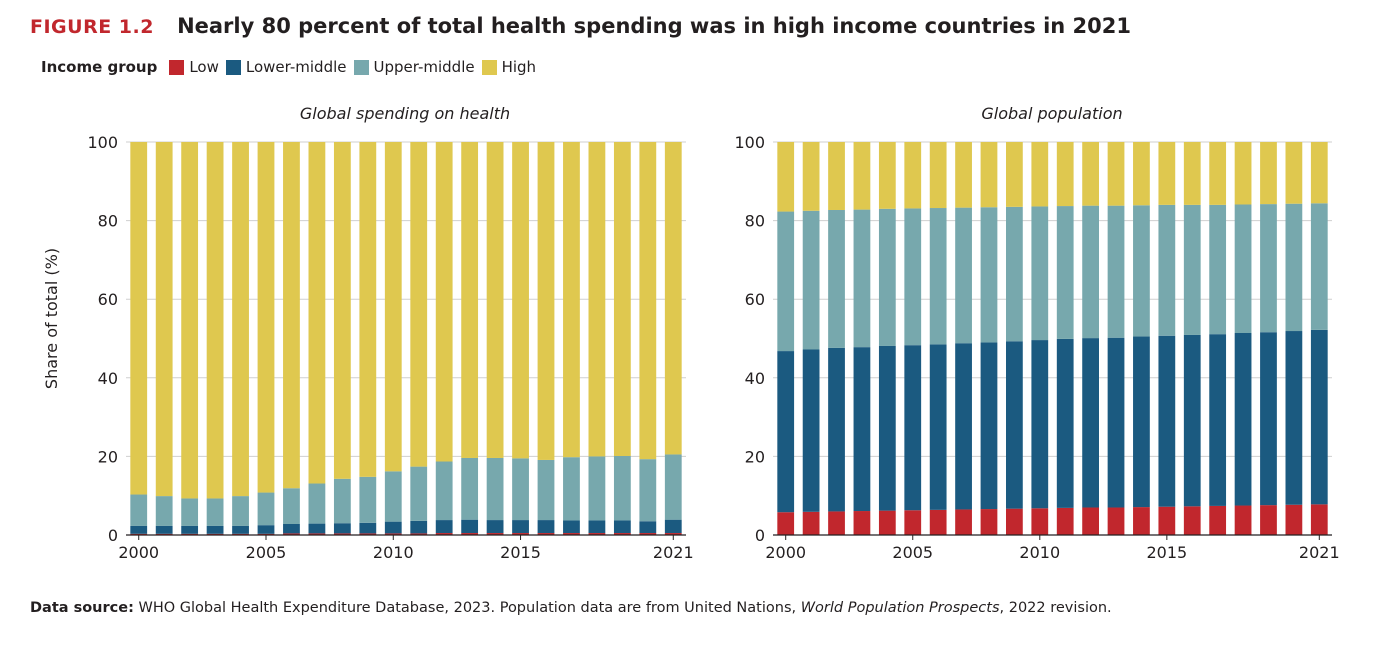 This screenshot has height=660, width=1384. Describe the element at coordinates (1268, 520) in the screenshot. I see `panel2-bar-2019-low` at that location.